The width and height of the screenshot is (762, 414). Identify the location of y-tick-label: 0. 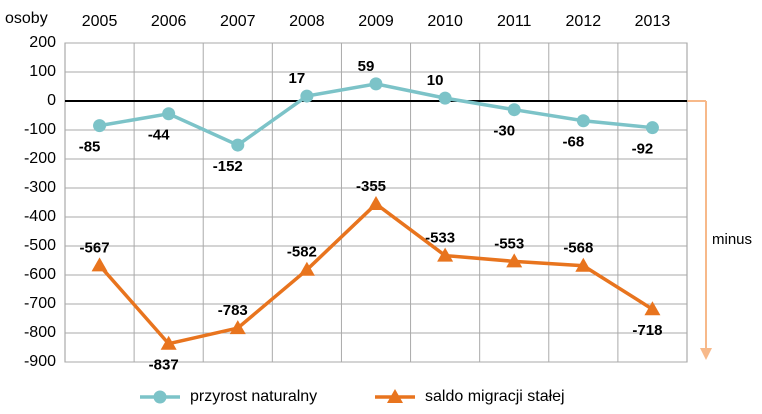
(51, 100).